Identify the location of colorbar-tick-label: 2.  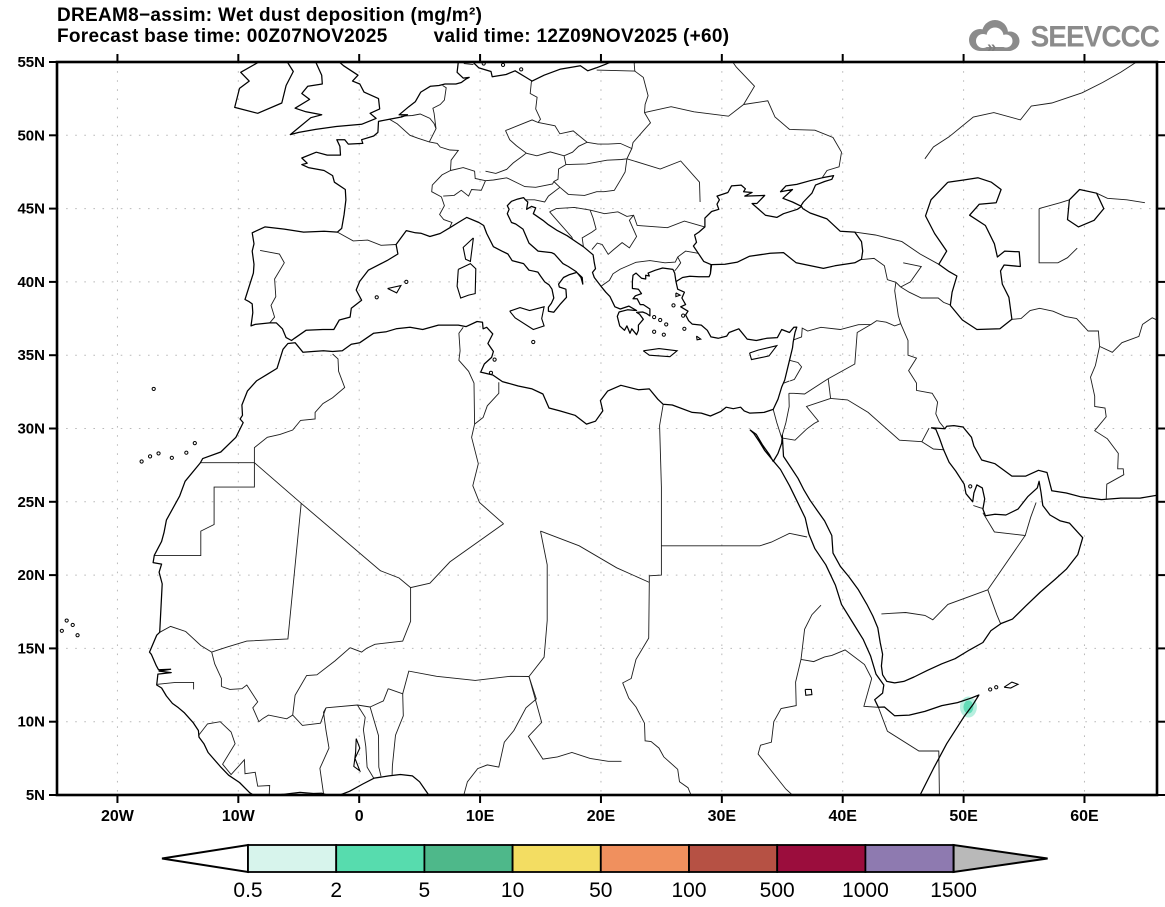
(336, 890).